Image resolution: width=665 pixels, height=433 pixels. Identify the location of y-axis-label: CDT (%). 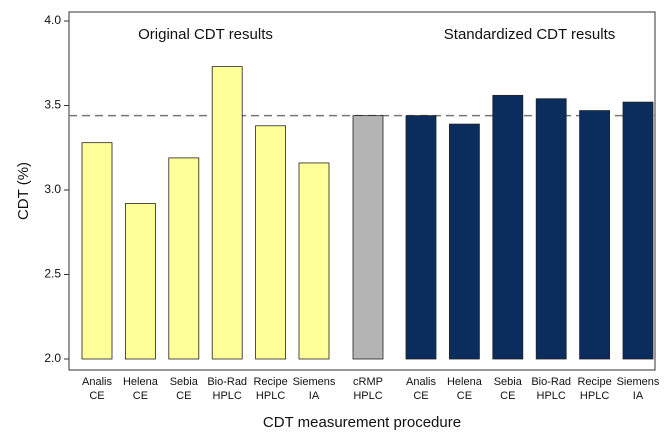
(23, 191).